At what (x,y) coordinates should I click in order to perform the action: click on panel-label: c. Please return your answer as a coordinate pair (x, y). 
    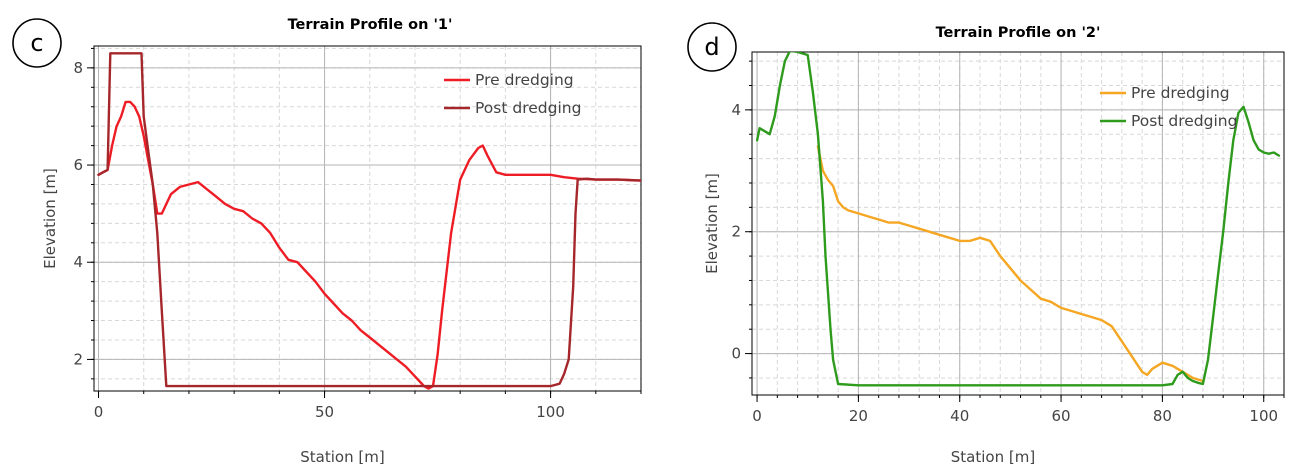
    Looking at the image, I should click on (36, 43).